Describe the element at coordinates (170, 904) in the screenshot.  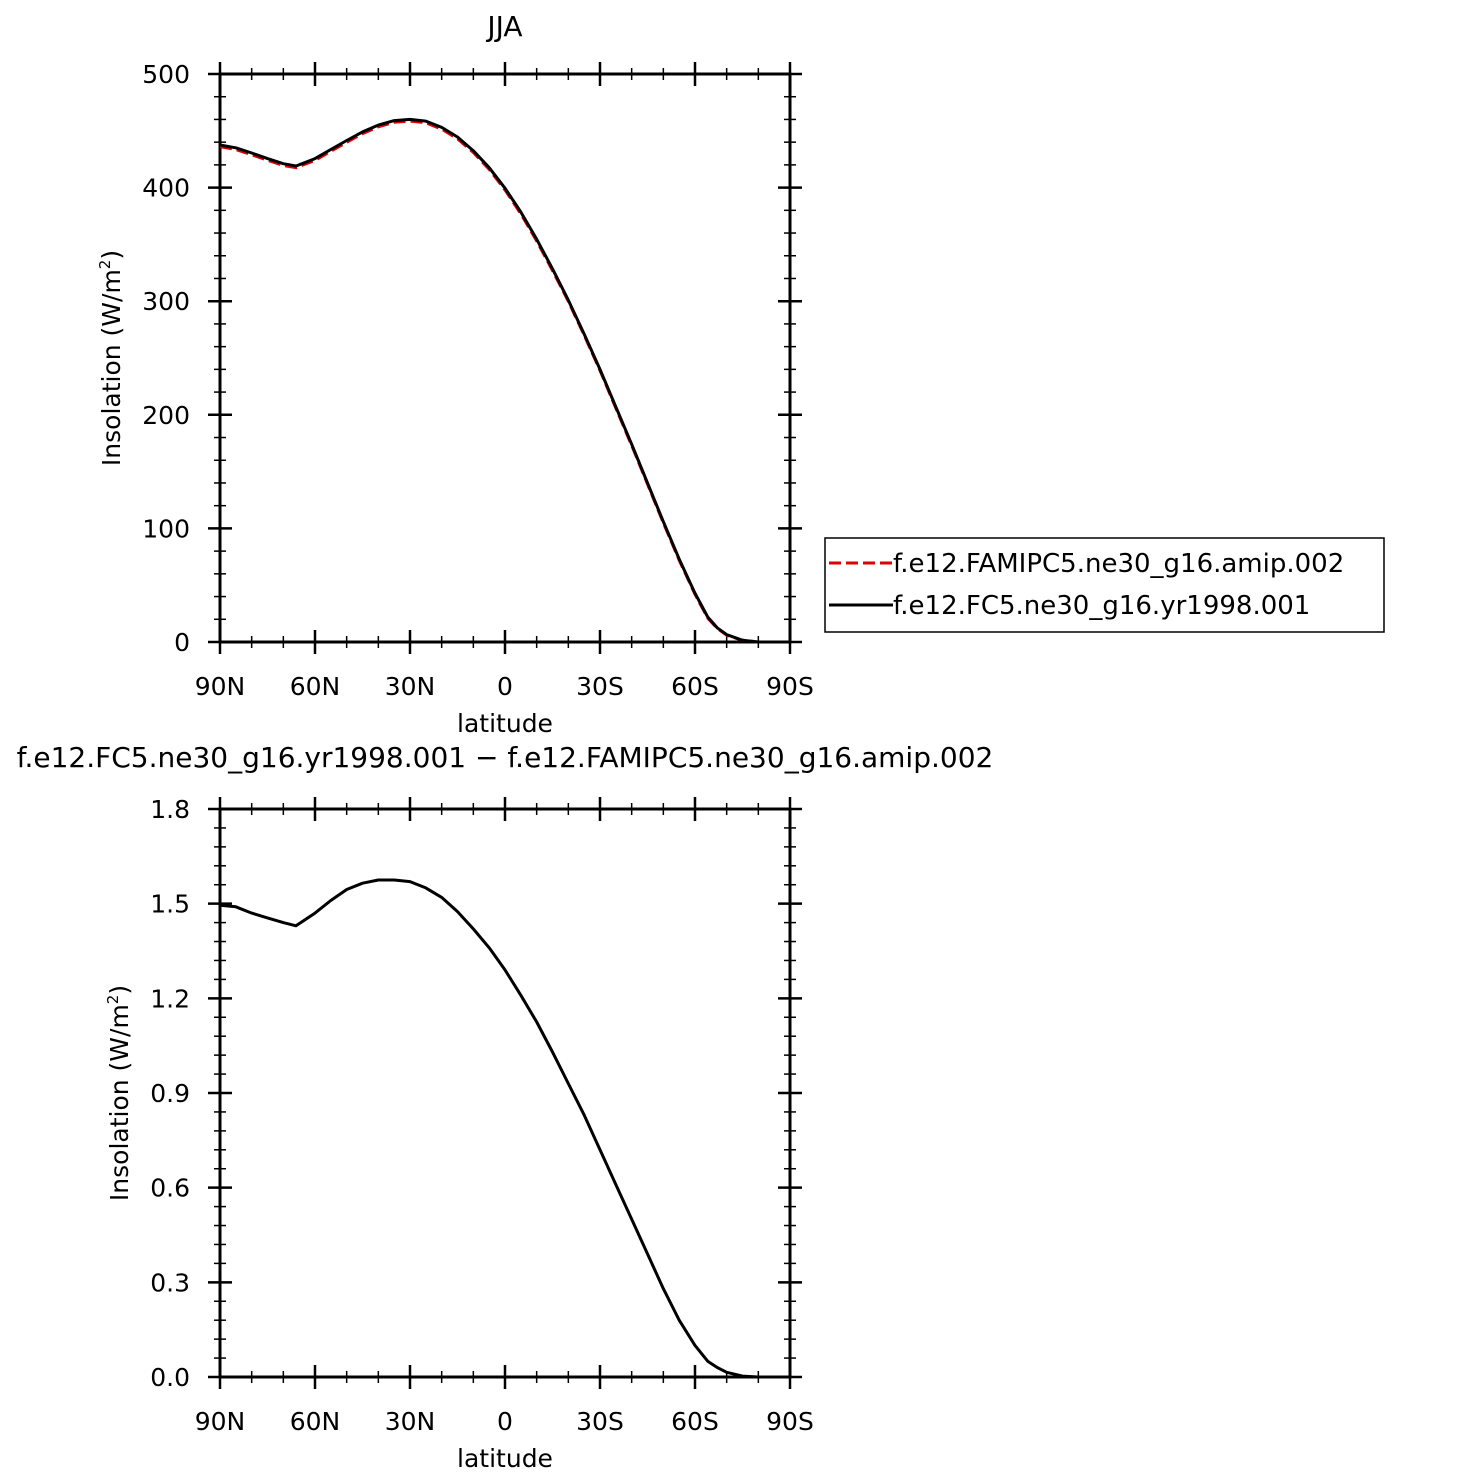
I see `y-tick-label: 1.5` at that location.